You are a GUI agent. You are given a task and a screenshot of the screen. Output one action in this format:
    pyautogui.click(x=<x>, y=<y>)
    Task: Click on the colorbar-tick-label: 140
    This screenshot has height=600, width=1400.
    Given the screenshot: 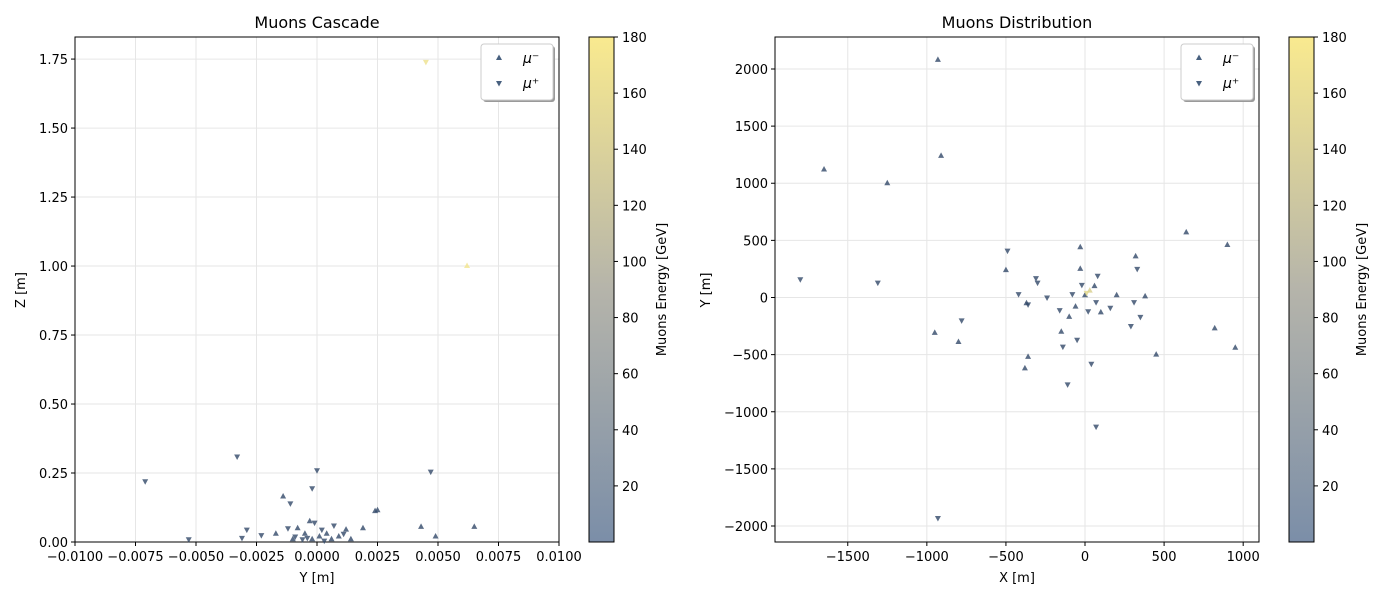 What is the action you would take?
    pyautogui.click(x=1334, y=150)
    